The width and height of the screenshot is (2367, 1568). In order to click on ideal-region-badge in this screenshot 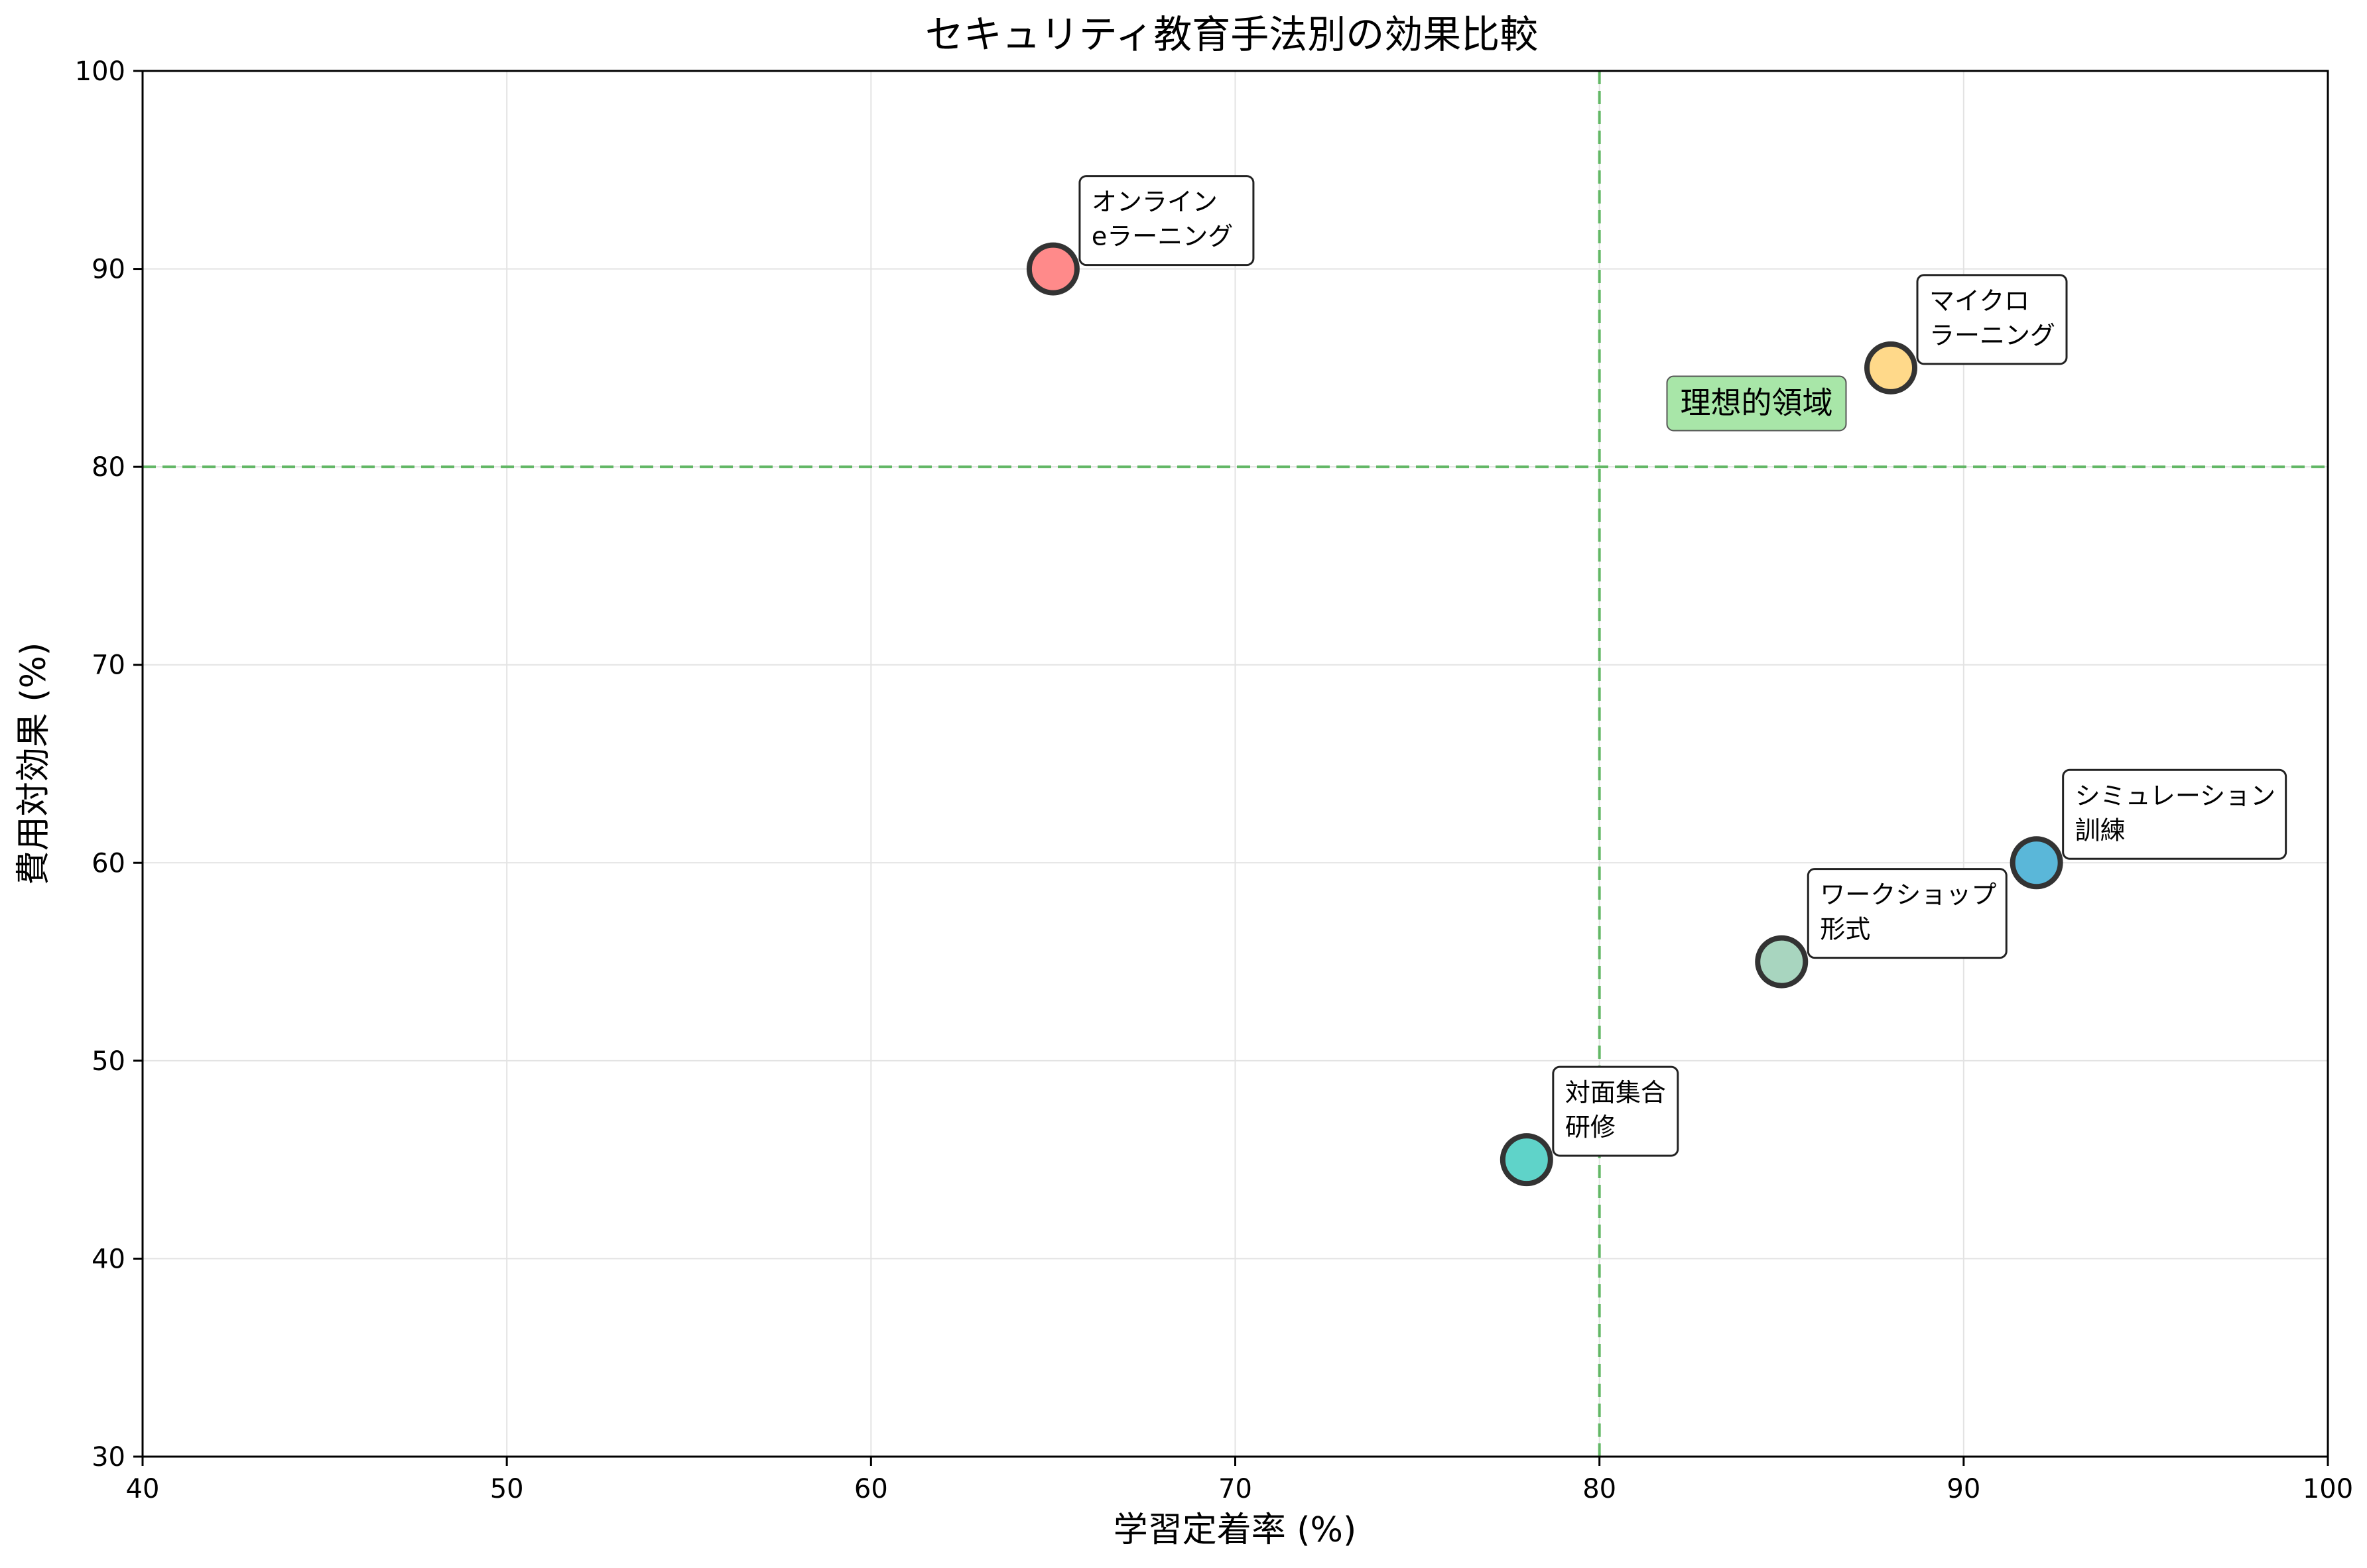, I will do `click(1756, 403)`.